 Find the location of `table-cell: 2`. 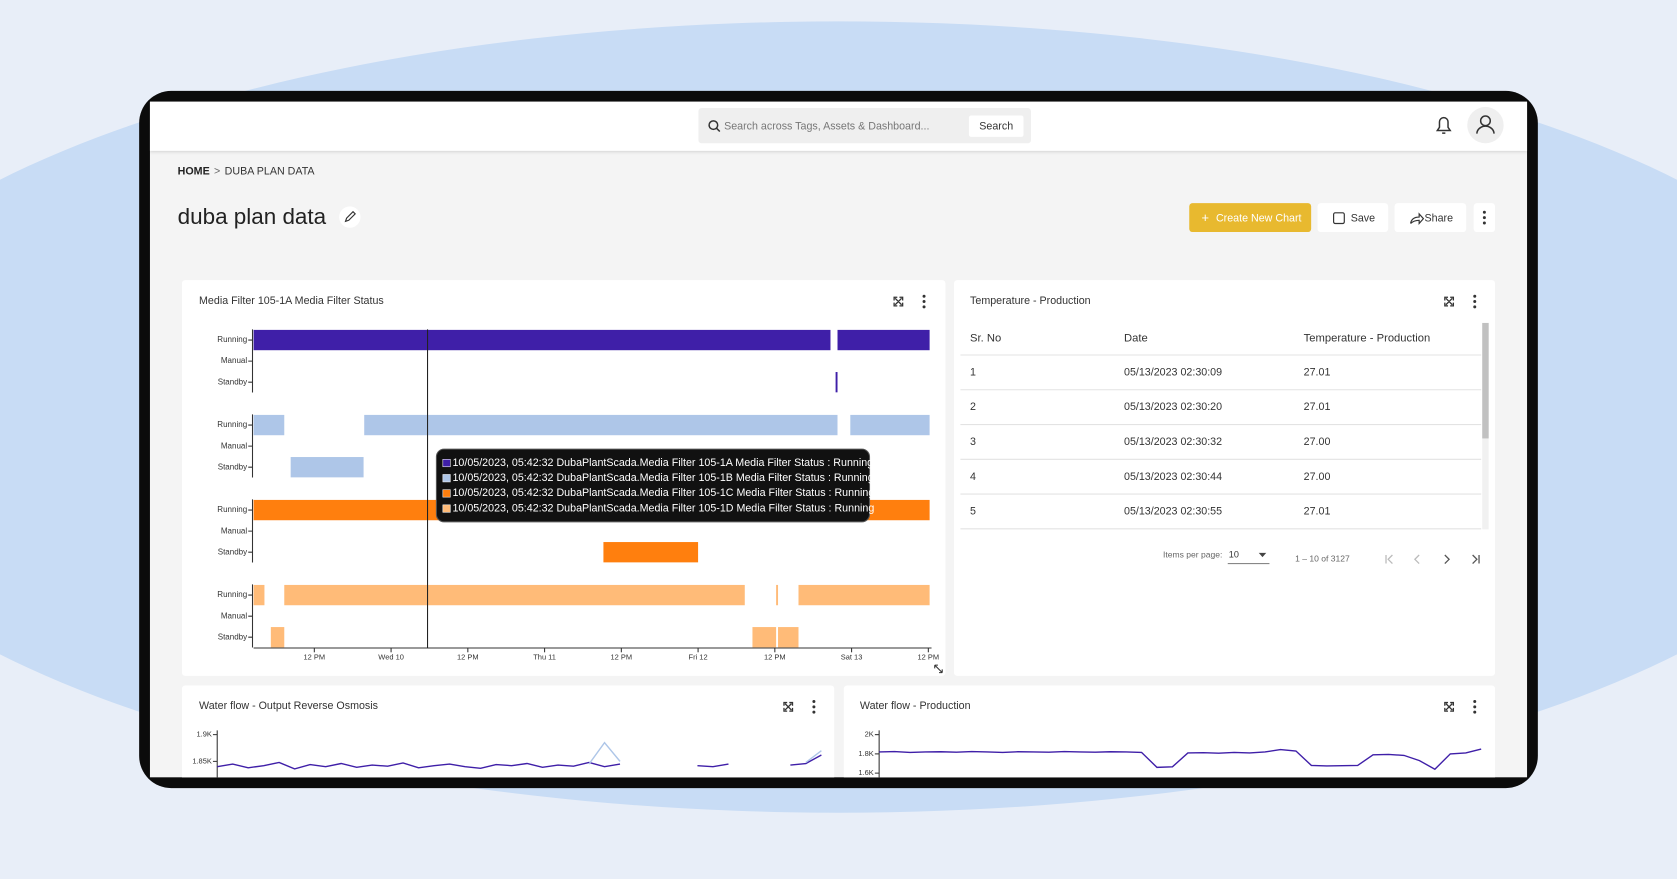

table-cell: 2 is located at coordinates (973, 407).